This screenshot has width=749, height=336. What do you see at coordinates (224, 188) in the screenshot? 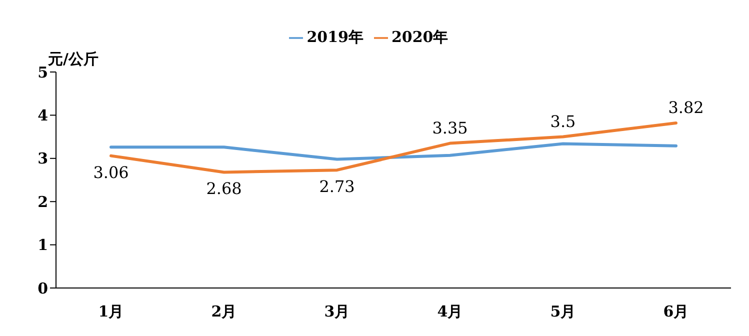
I see `data-label: 2.68` at bounding box center [224, 188].